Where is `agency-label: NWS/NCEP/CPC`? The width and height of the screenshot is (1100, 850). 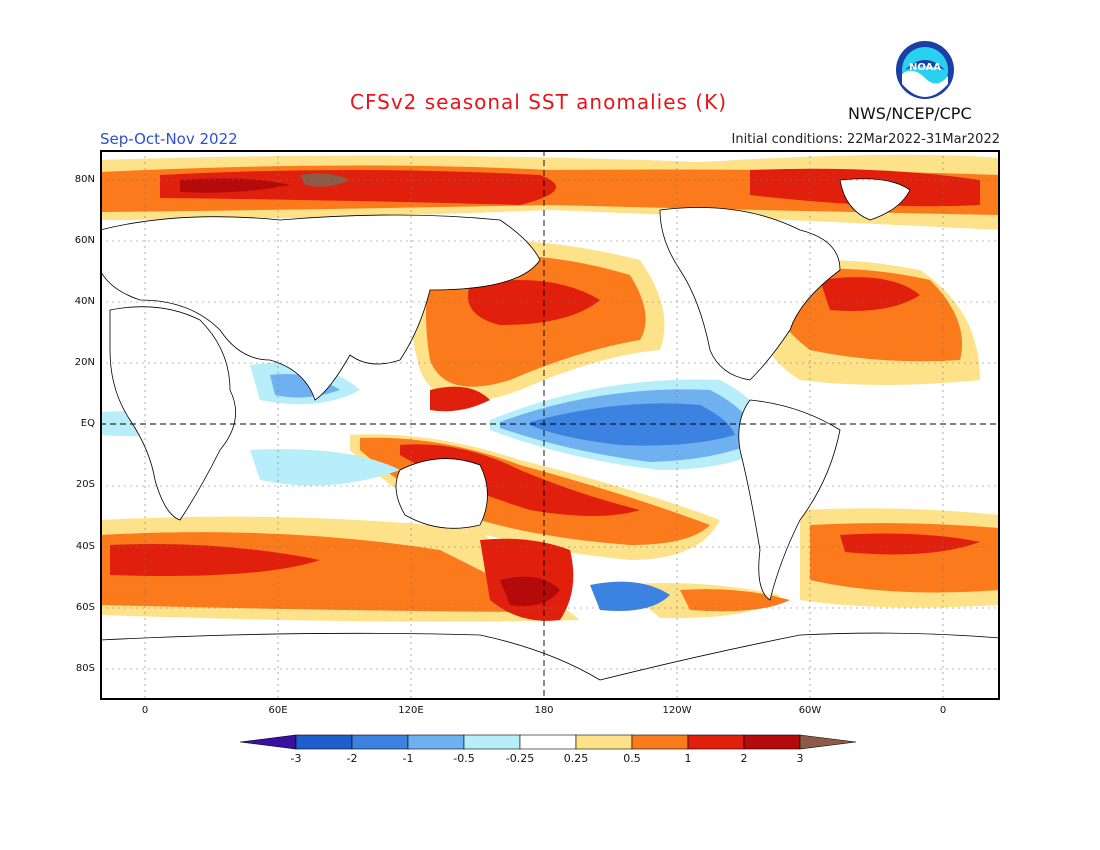 agency-label: NWS/NCEP/CPC is located at coordinates (910, 113).